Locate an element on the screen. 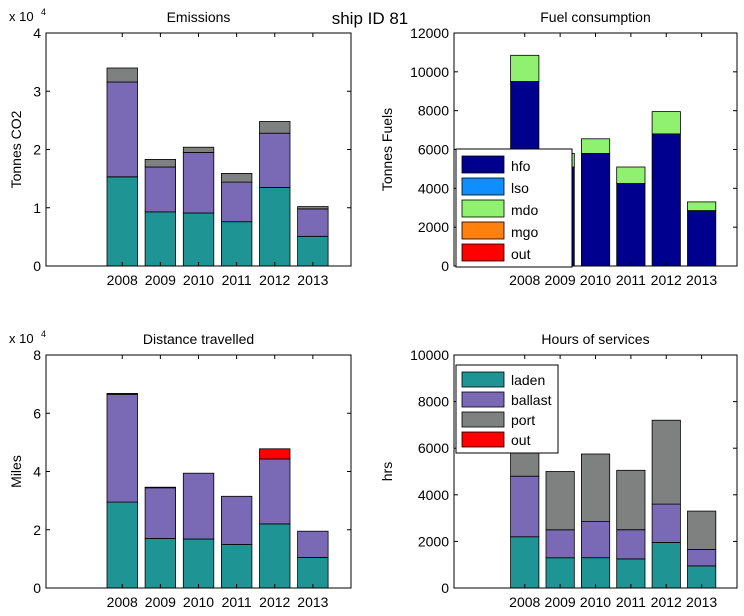 Image resolution: width=744 pixels, height=616 pixels. y-axis-label: Tonnes Fuels is located at coordinates (387, 149).